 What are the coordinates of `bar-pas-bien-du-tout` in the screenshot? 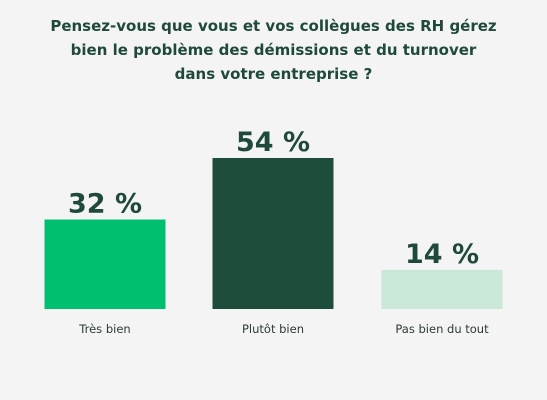 It's located at (442, 289).